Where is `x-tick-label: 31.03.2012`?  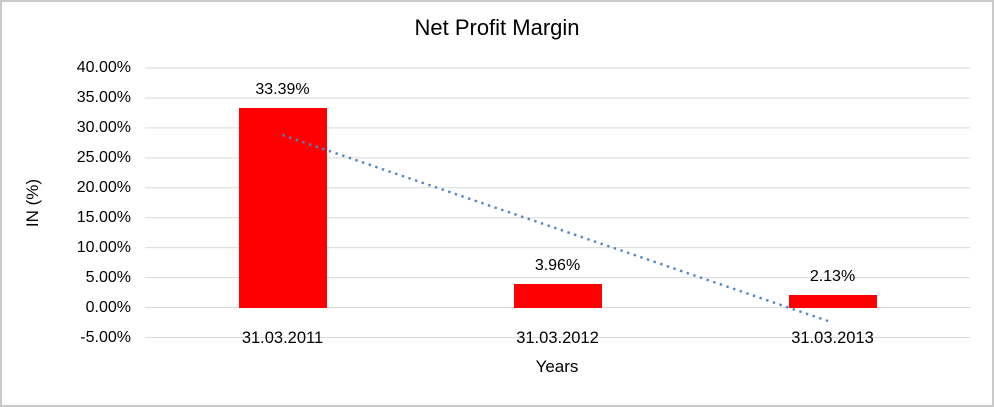 x-tick-label: 31.03.2012 is located at coordinates (557, 338).